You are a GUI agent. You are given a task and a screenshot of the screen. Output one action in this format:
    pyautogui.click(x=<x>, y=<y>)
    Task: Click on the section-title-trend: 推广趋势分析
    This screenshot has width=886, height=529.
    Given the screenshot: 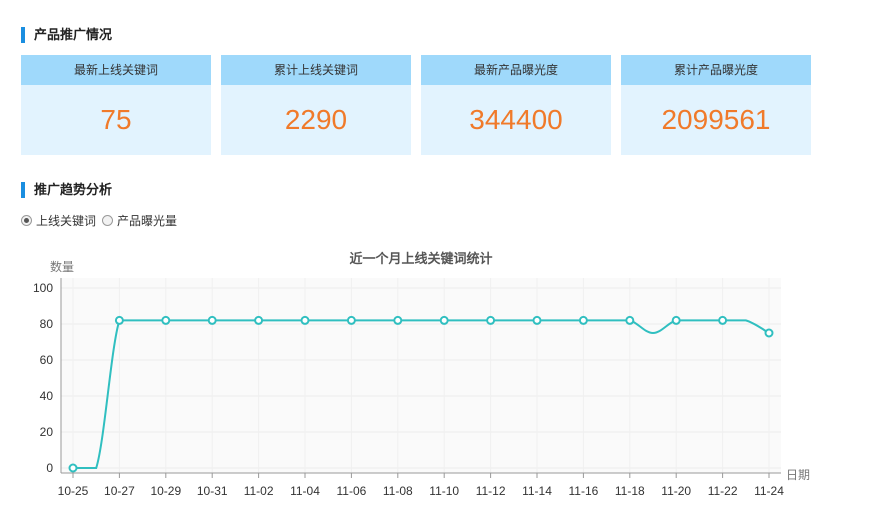 What is the action you would take?
    pyautogui.click(x=66, y=190)
    